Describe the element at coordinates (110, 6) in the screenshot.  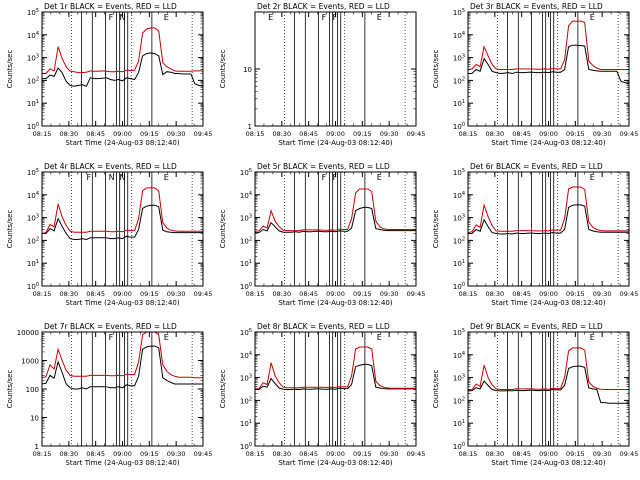
I see `plot-title: Det 1r BLACK = Events, RED = LLD` at that location.